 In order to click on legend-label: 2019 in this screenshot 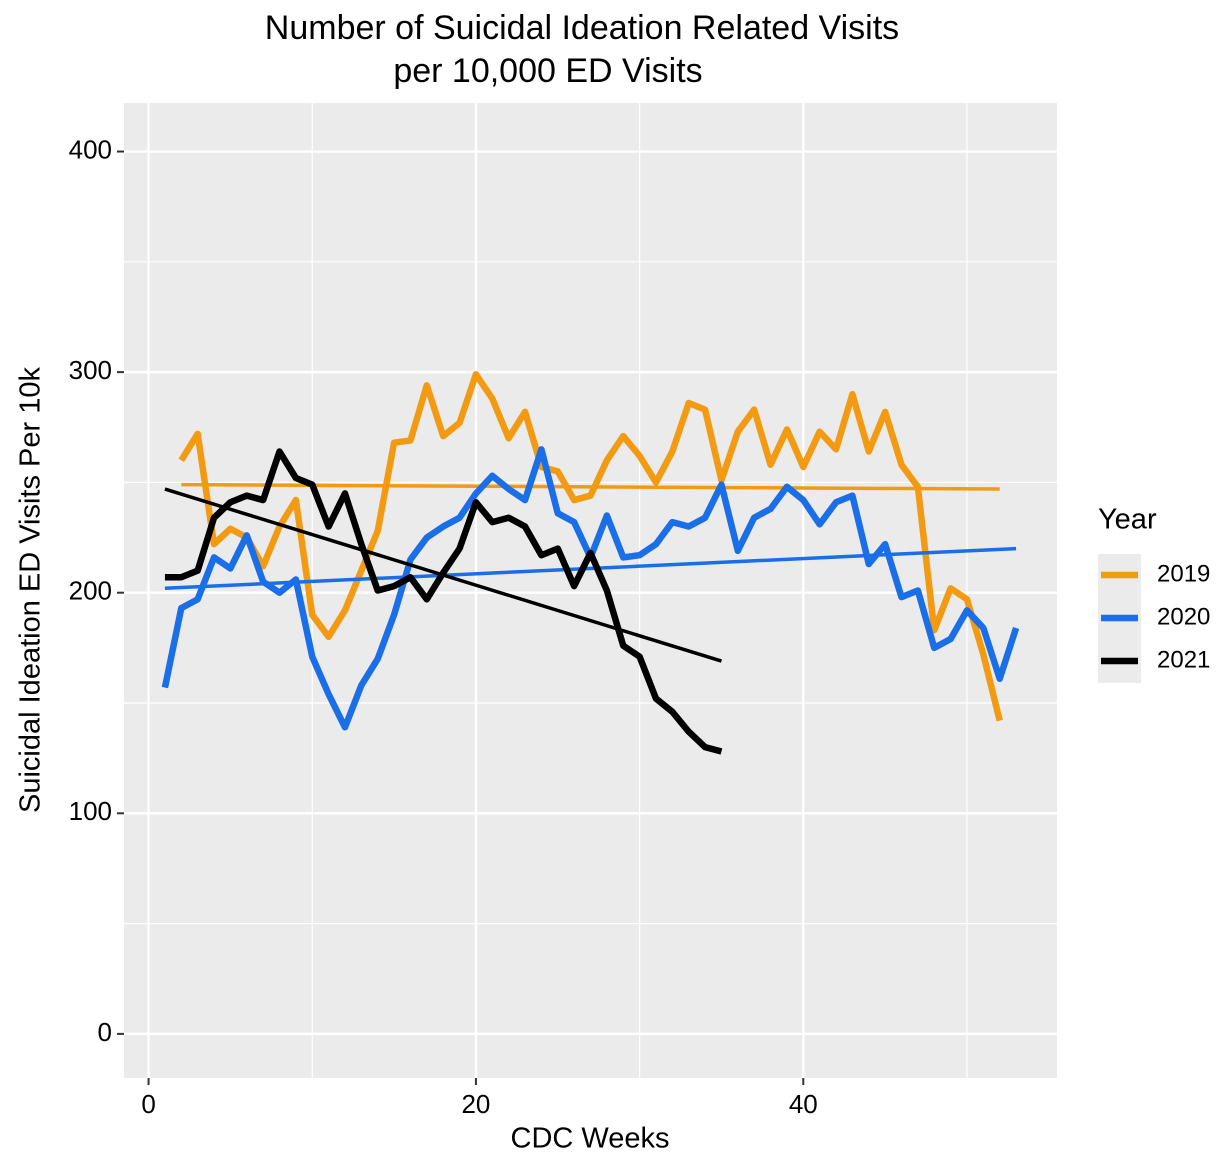, I will do `click(1183, 573)`.